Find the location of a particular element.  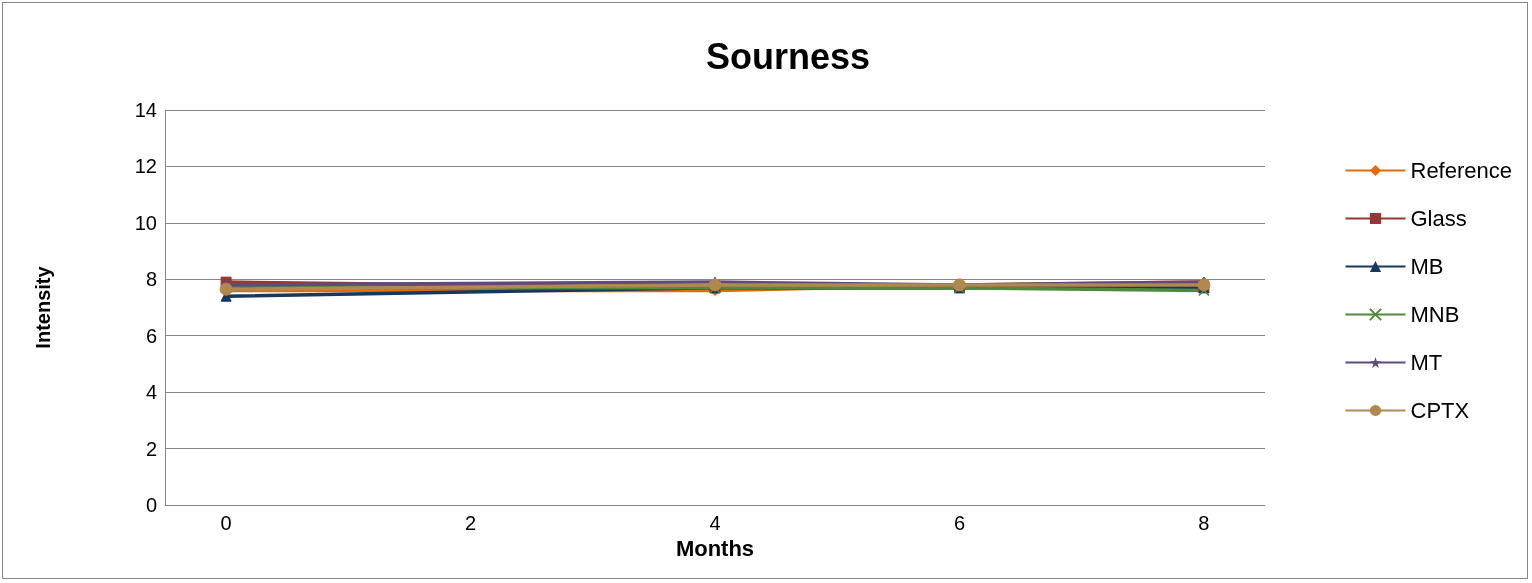

y-tick-label: 2 is located at coordinates (151, 448).